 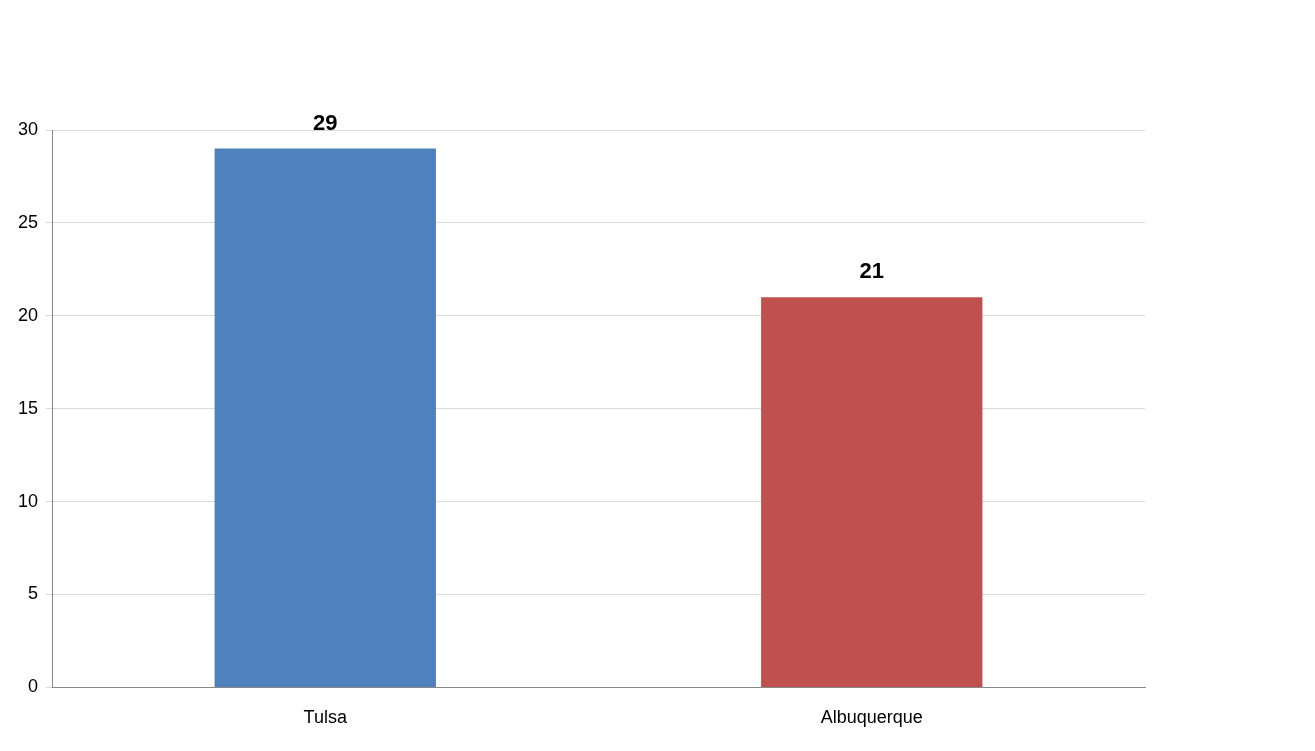 What do you see at coordinates (871, 717) in the screenshot?
I see `x-tick-label: Albuquerque` at bounding box center [871, 717].